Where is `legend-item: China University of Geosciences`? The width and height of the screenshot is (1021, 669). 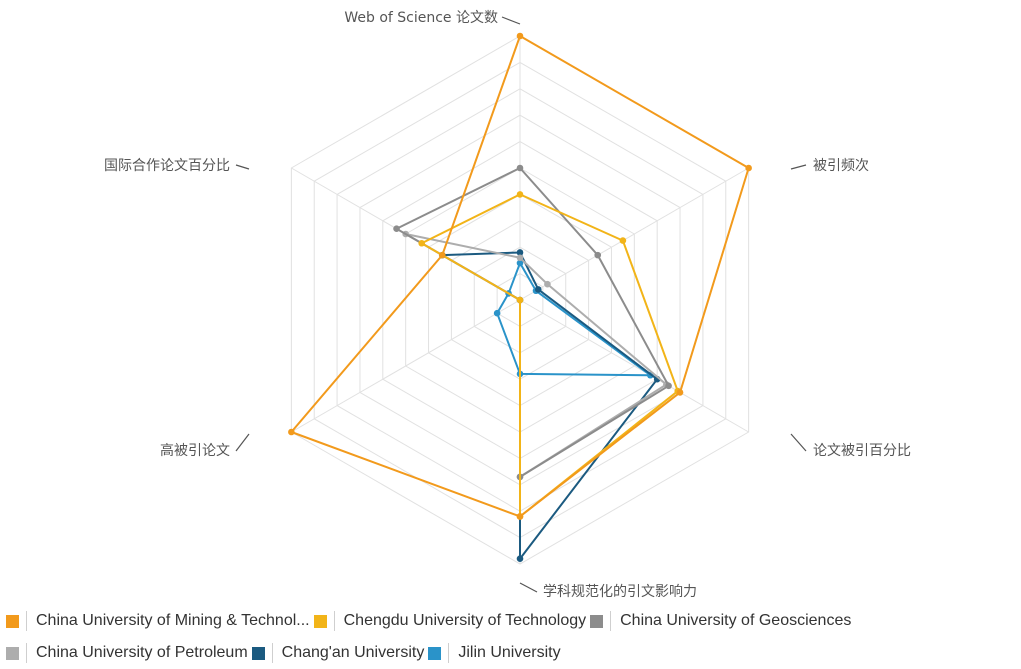
legend-item: China University of Geosciences is located at coordinates (720, 621).